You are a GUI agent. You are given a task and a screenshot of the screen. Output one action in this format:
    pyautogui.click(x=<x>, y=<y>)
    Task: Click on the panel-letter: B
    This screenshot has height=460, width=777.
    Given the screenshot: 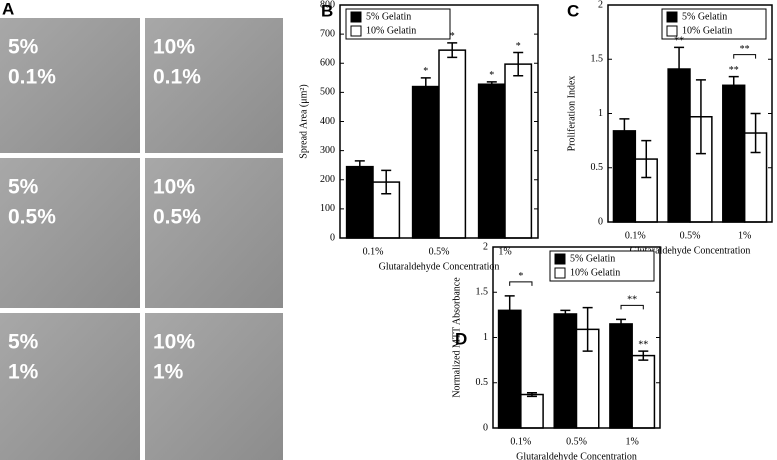 What is the action you would take?
    pyautogui.click(x=327, y=10)
    